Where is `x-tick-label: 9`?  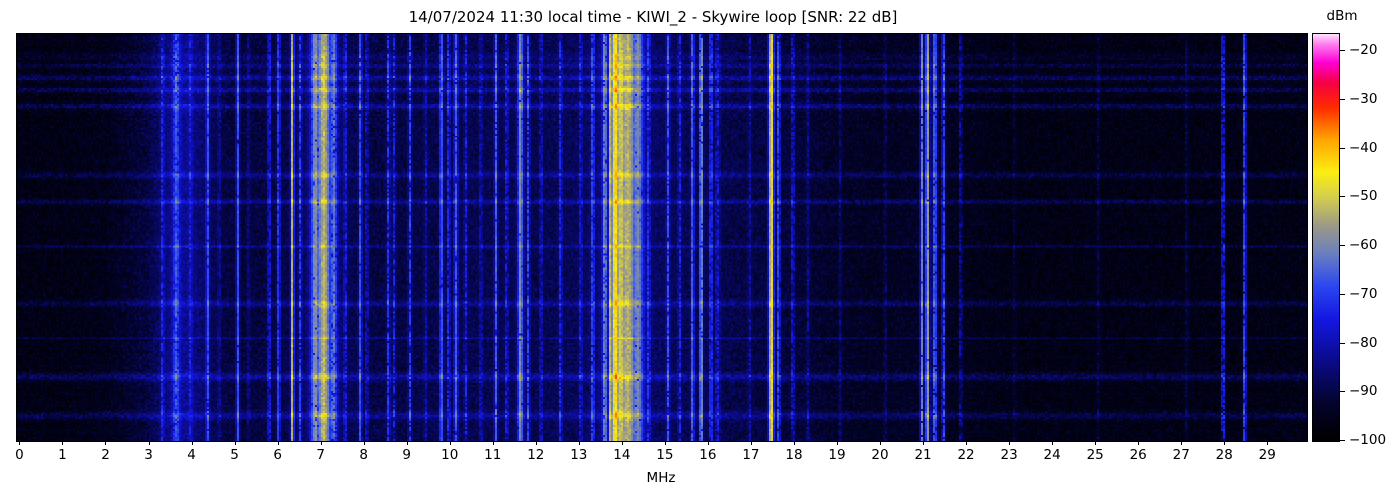
x-tick-label: 9 is located at coordinates (406, 455).